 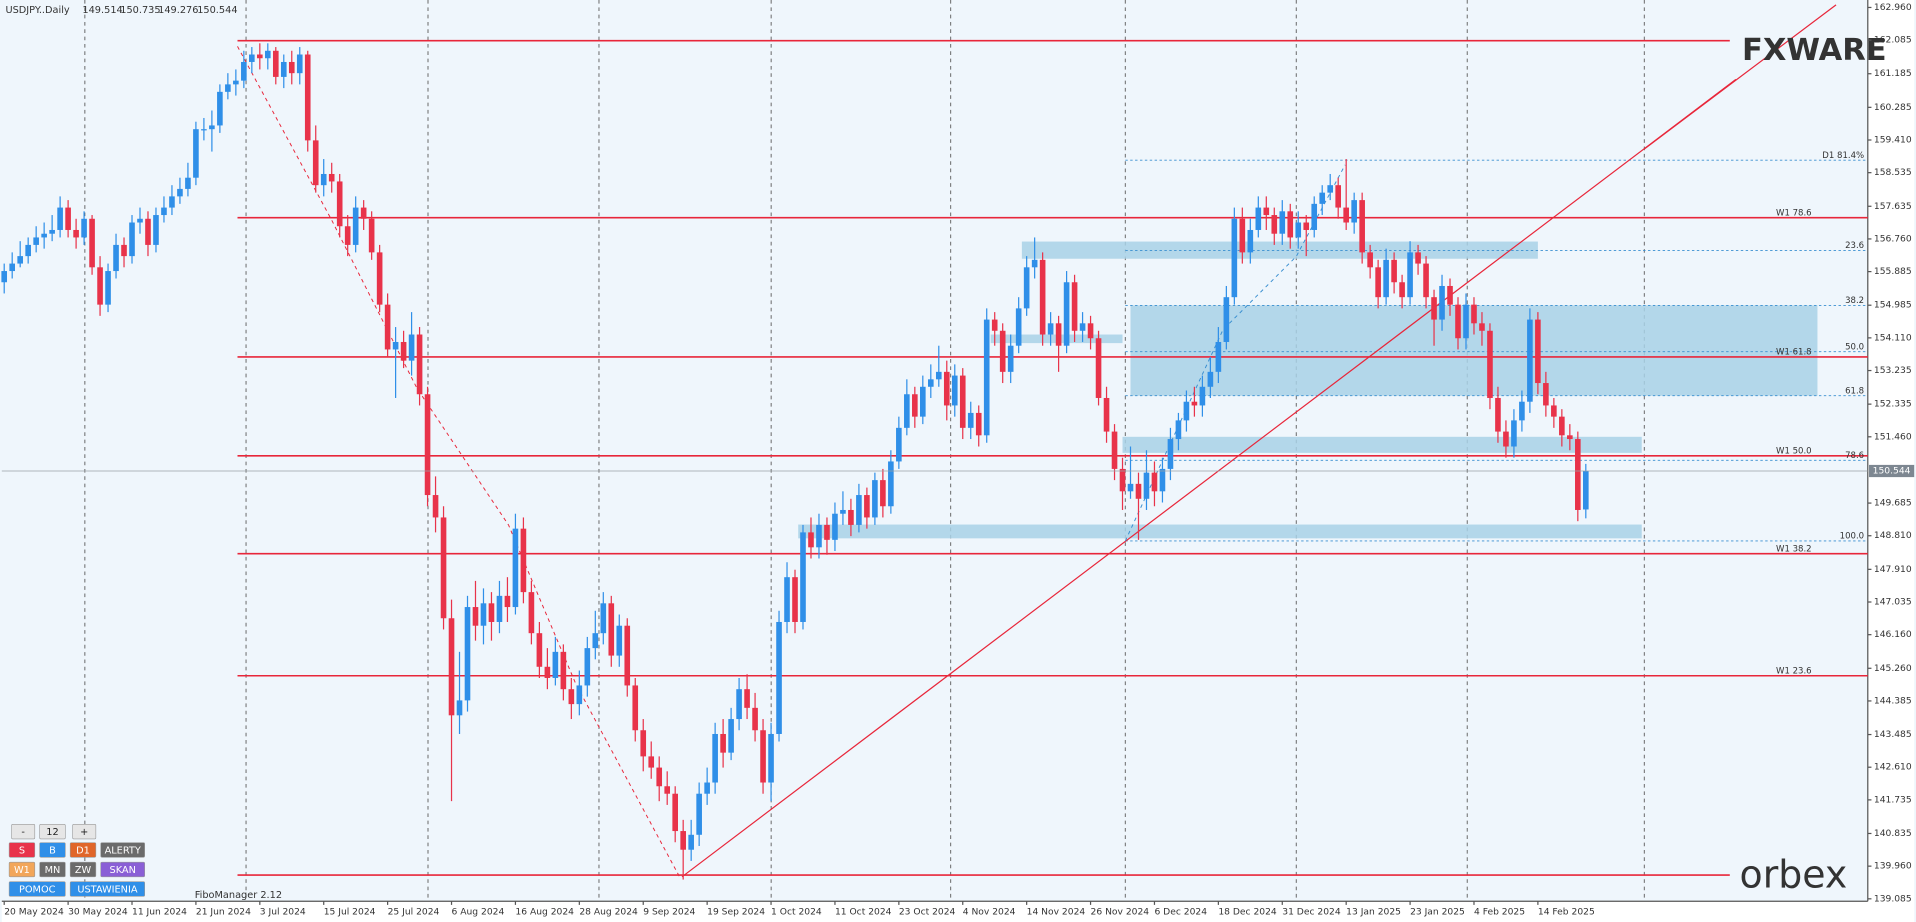 I want to click on toolbar-button-label: W1, so click(x=22, y=870).